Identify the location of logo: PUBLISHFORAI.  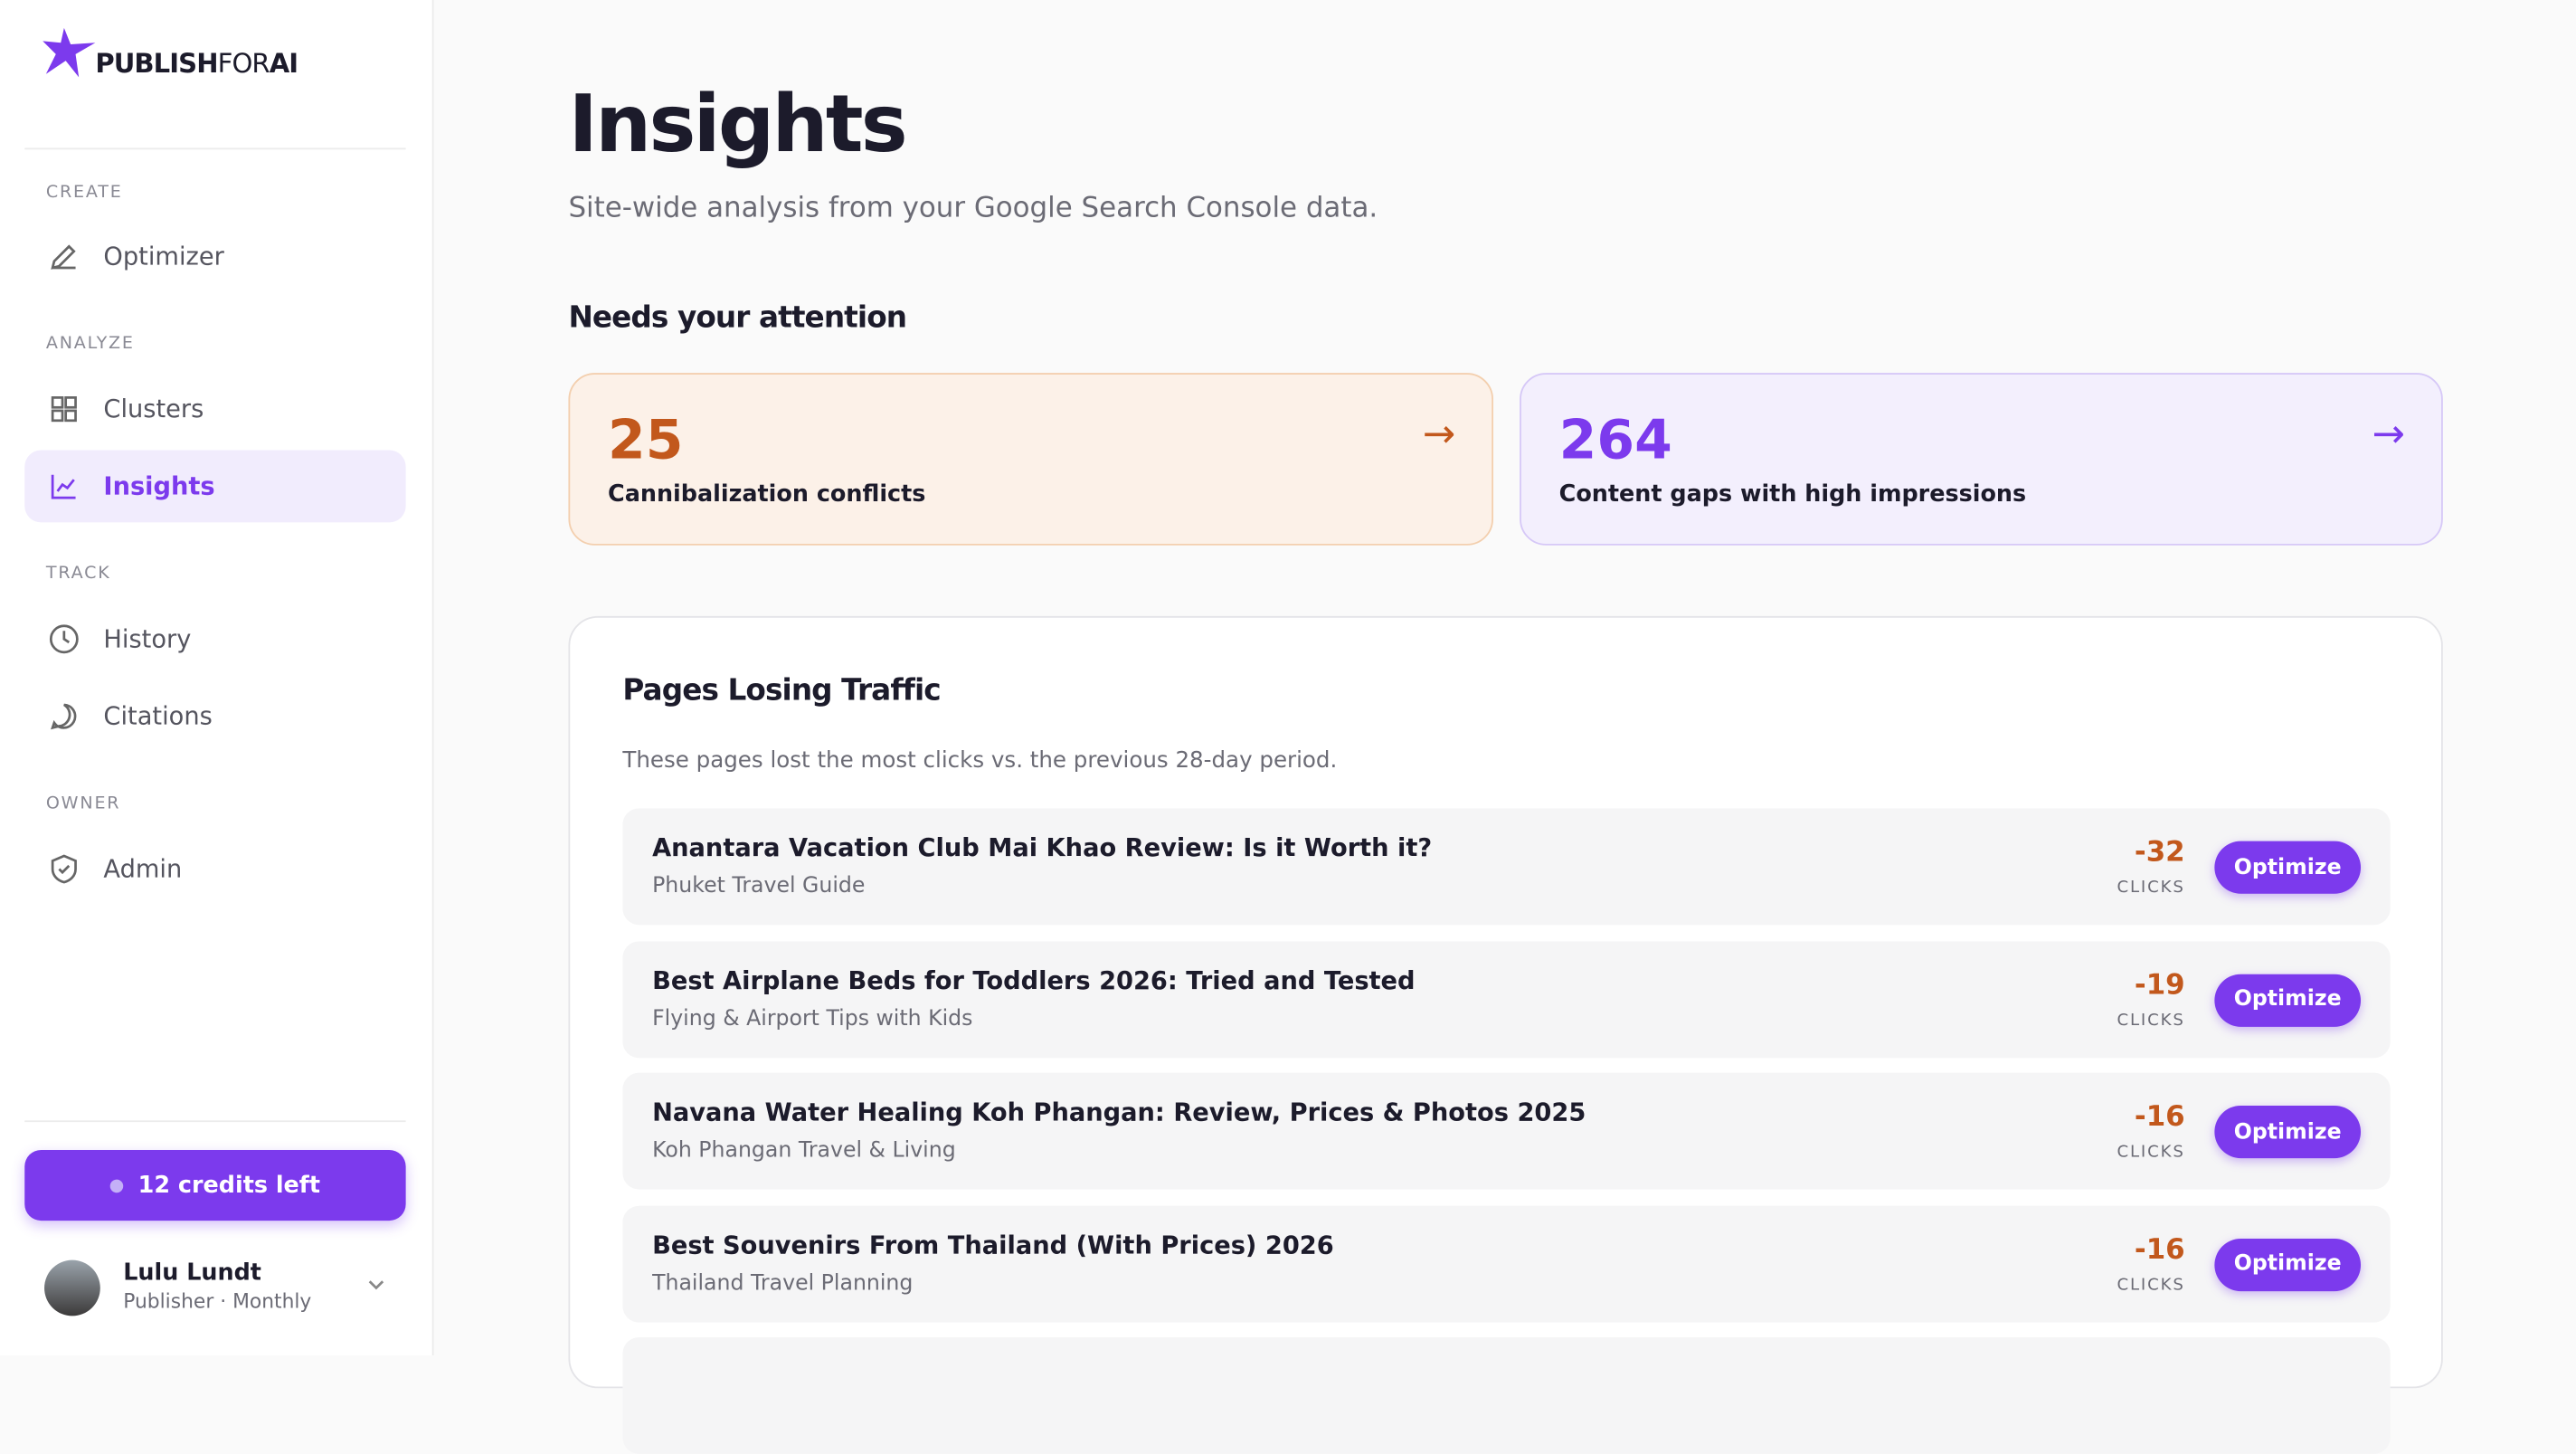
(170, 53).